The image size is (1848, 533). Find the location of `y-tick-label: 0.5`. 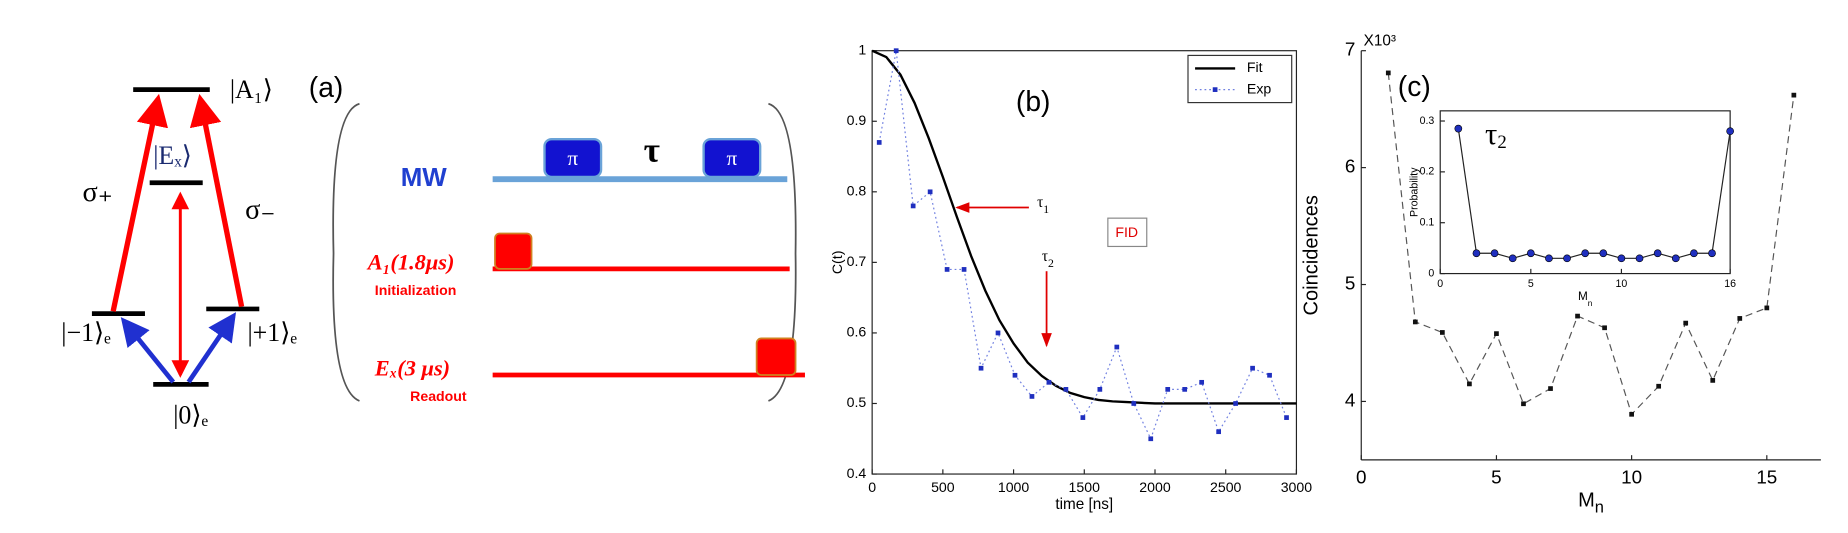

y-tick-label: 0.5 is located at coordinates (857, 402).